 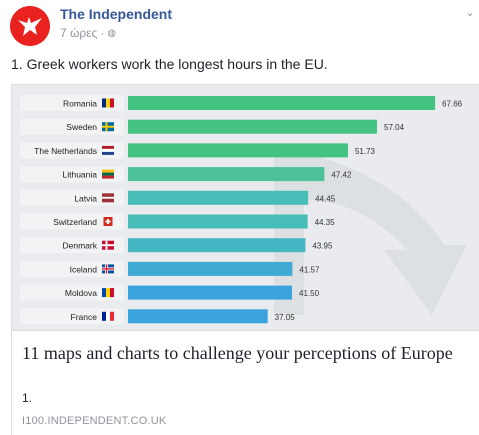 I want to click on chart-row: Denmark 43.95, so click(x=176, y=245).